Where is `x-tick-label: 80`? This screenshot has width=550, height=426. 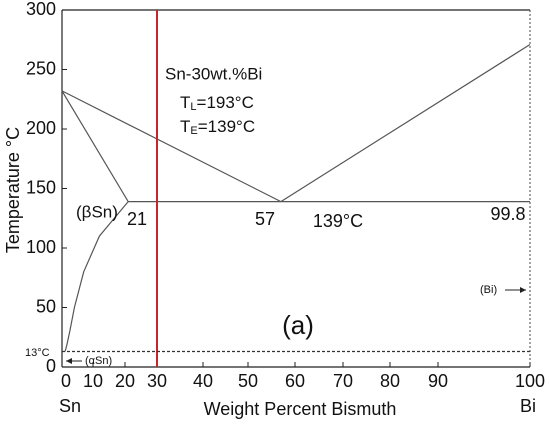
x-tick-label: 80 is located at coordinates (390, 381).